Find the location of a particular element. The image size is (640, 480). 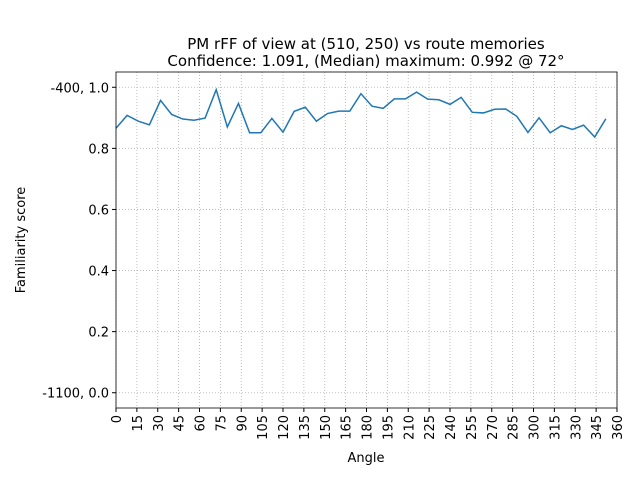

x-tick-label: 165 is located at coordinates (347, 427).